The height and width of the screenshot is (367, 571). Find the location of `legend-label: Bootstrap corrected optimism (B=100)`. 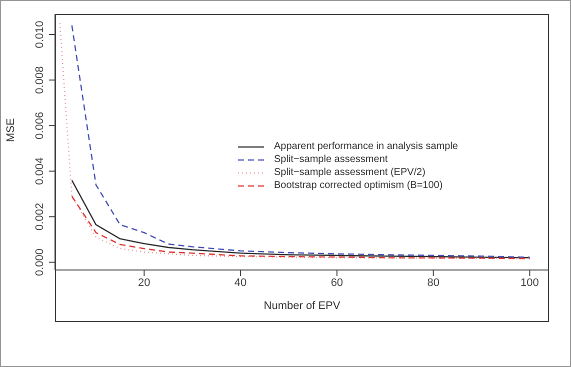

legend-label: Bootstrap corrected optimism (B=100) is located at coordinates (358, 185).